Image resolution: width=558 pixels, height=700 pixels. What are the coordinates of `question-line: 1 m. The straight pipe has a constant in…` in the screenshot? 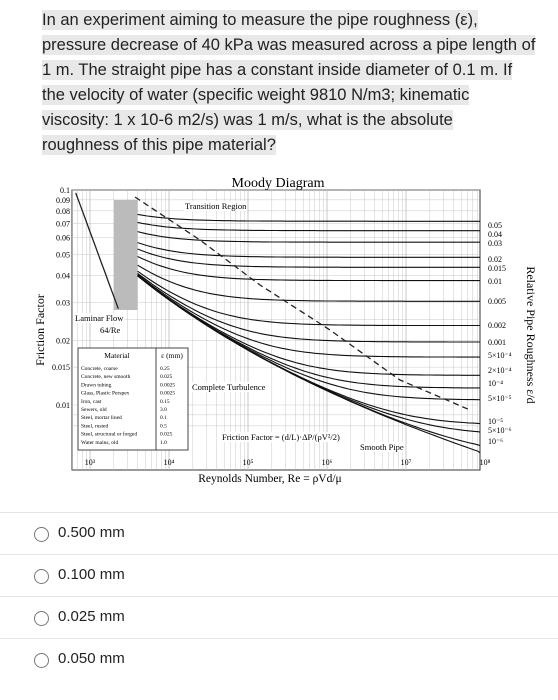 It's located at (277, 70).